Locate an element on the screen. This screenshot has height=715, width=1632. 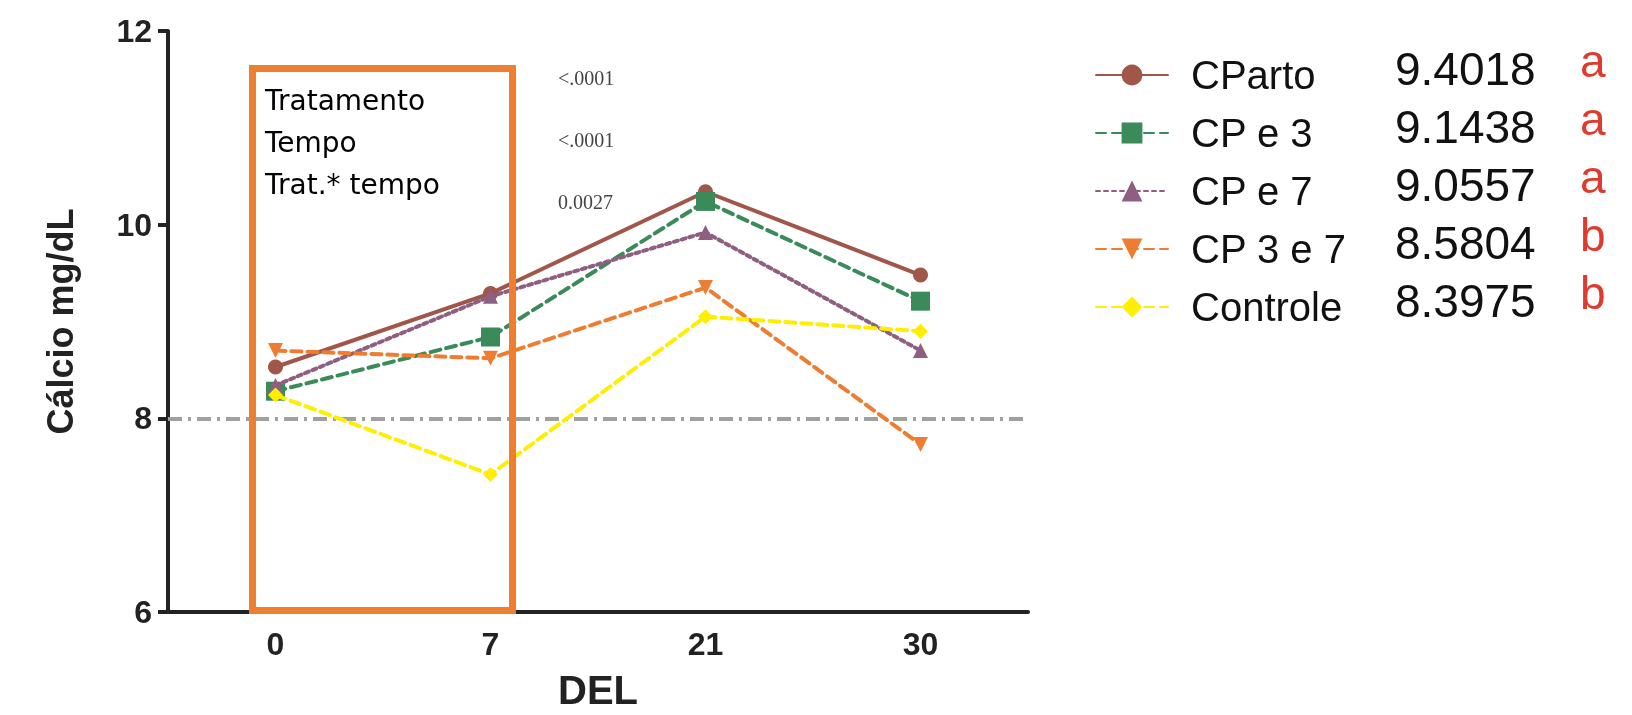
text: 8.3975 is located at coordinates (1465, 301).